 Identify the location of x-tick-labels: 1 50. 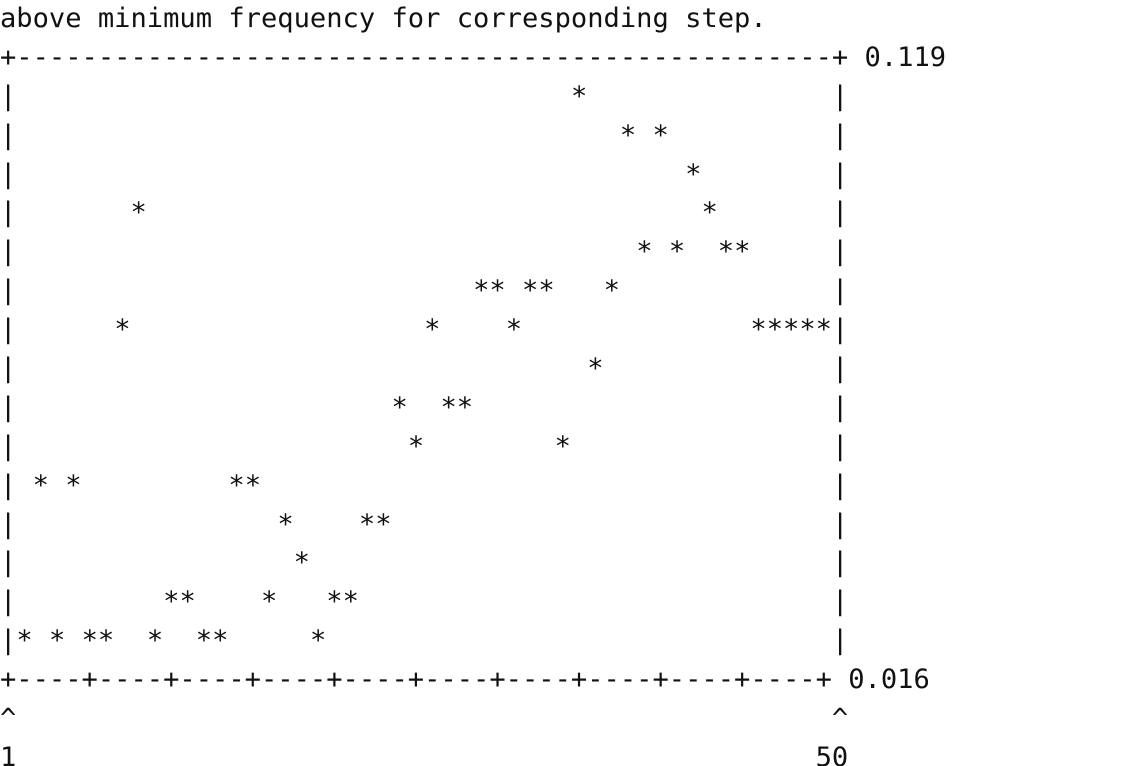
(473, 752).